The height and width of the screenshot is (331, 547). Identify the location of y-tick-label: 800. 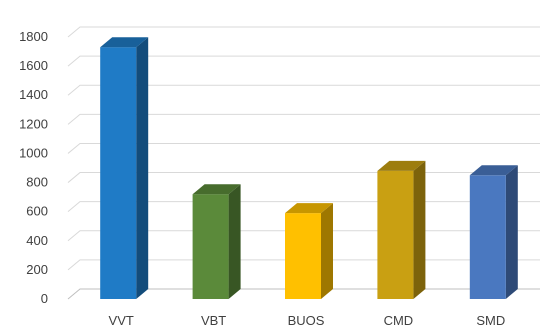
(37, 182).